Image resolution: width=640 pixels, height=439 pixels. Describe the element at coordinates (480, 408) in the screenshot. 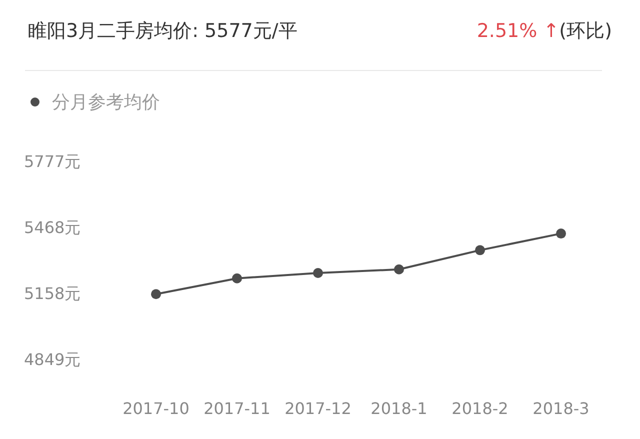

I see `x-tick-label: 2018-2` at that location.